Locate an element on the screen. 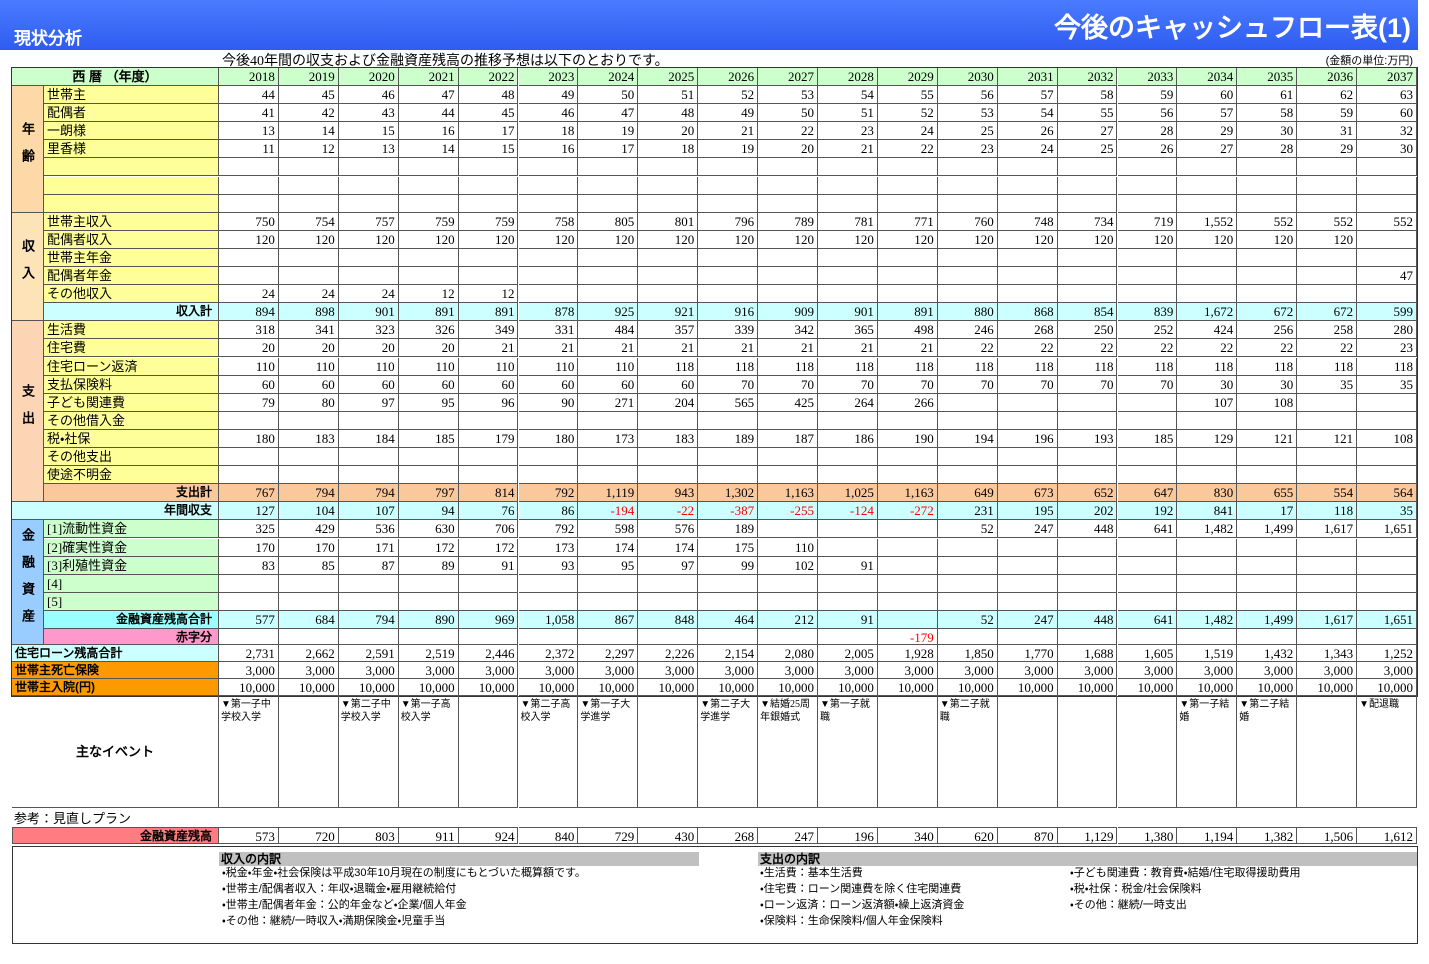  value-cell: 258 is located at coordinates (1327, 330).